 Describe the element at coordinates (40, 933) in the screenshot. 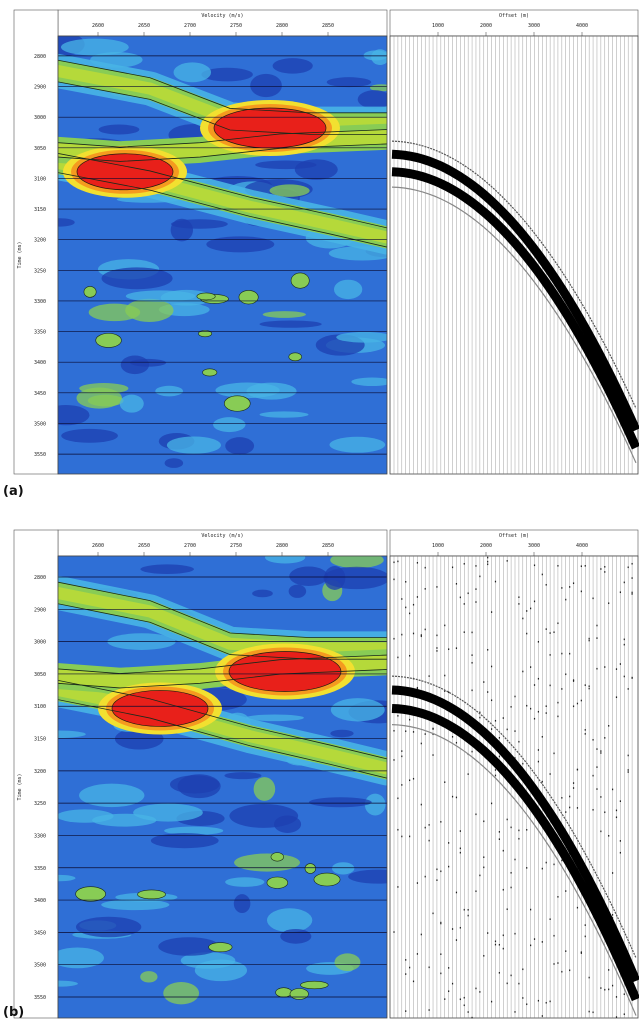

I see `time-tick-label: 3450` at that location.